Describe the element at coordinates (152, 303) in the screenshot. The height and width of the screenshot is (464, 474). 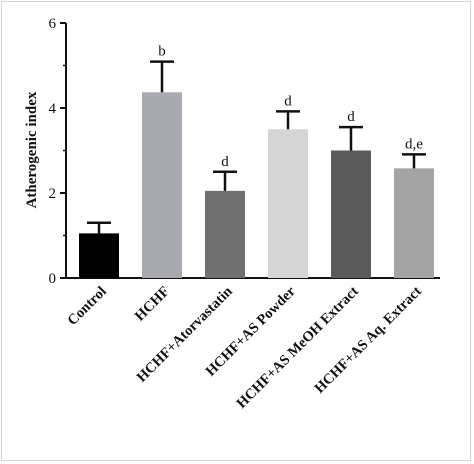
I see `x-tick-label-hchf: HCHF` at that location.